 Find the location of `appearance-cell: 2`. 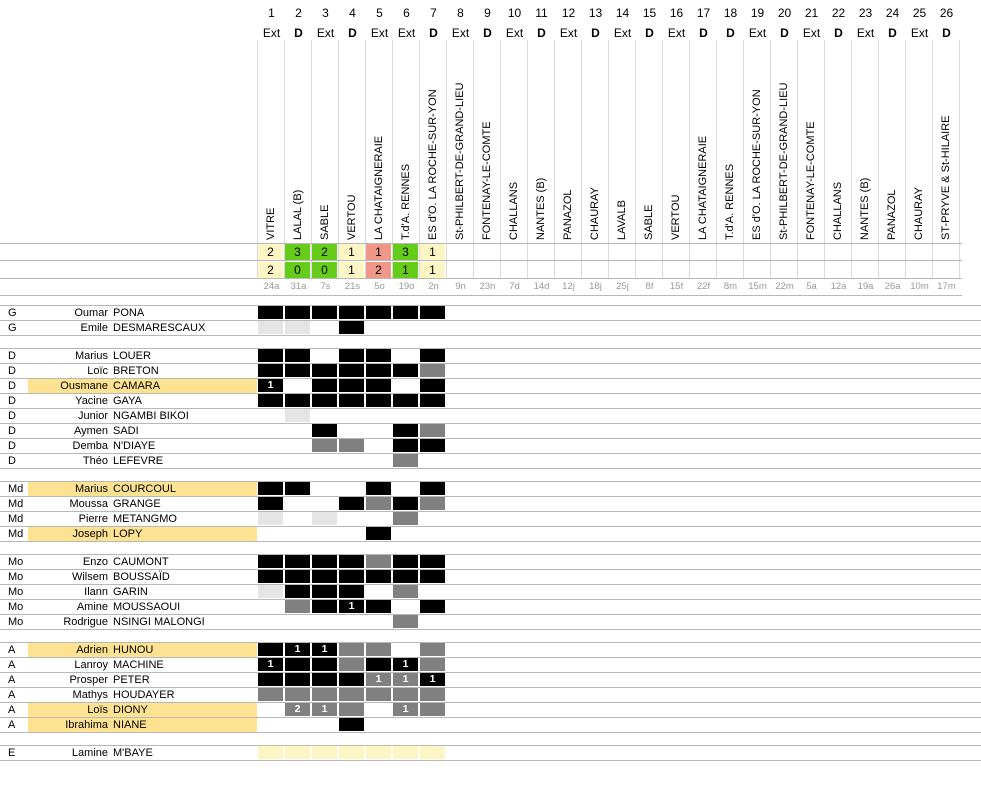

appearance-cell: 2 is located at coordinates (297, 709).